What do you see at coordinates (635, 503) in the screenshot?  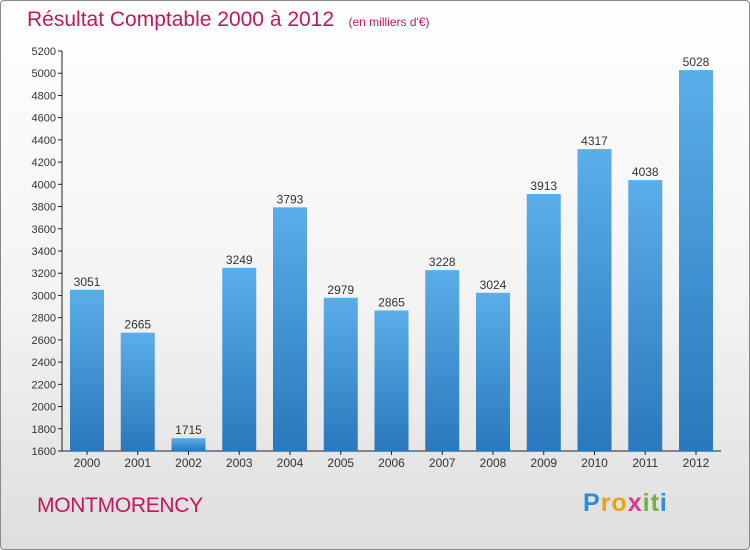 I see `logo-letter: x` at bounding box center [635, 503].